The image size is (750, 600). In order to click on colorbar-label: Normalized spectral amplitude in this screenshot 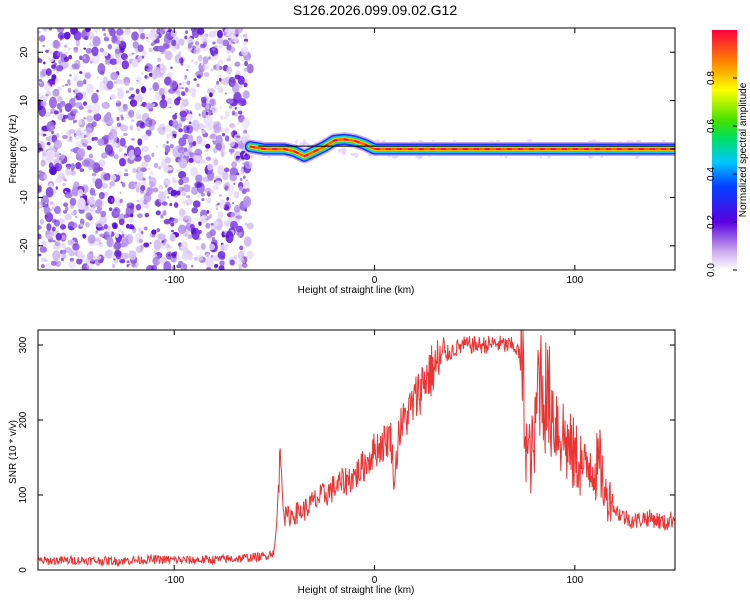, I will do `click(743, 149)`.